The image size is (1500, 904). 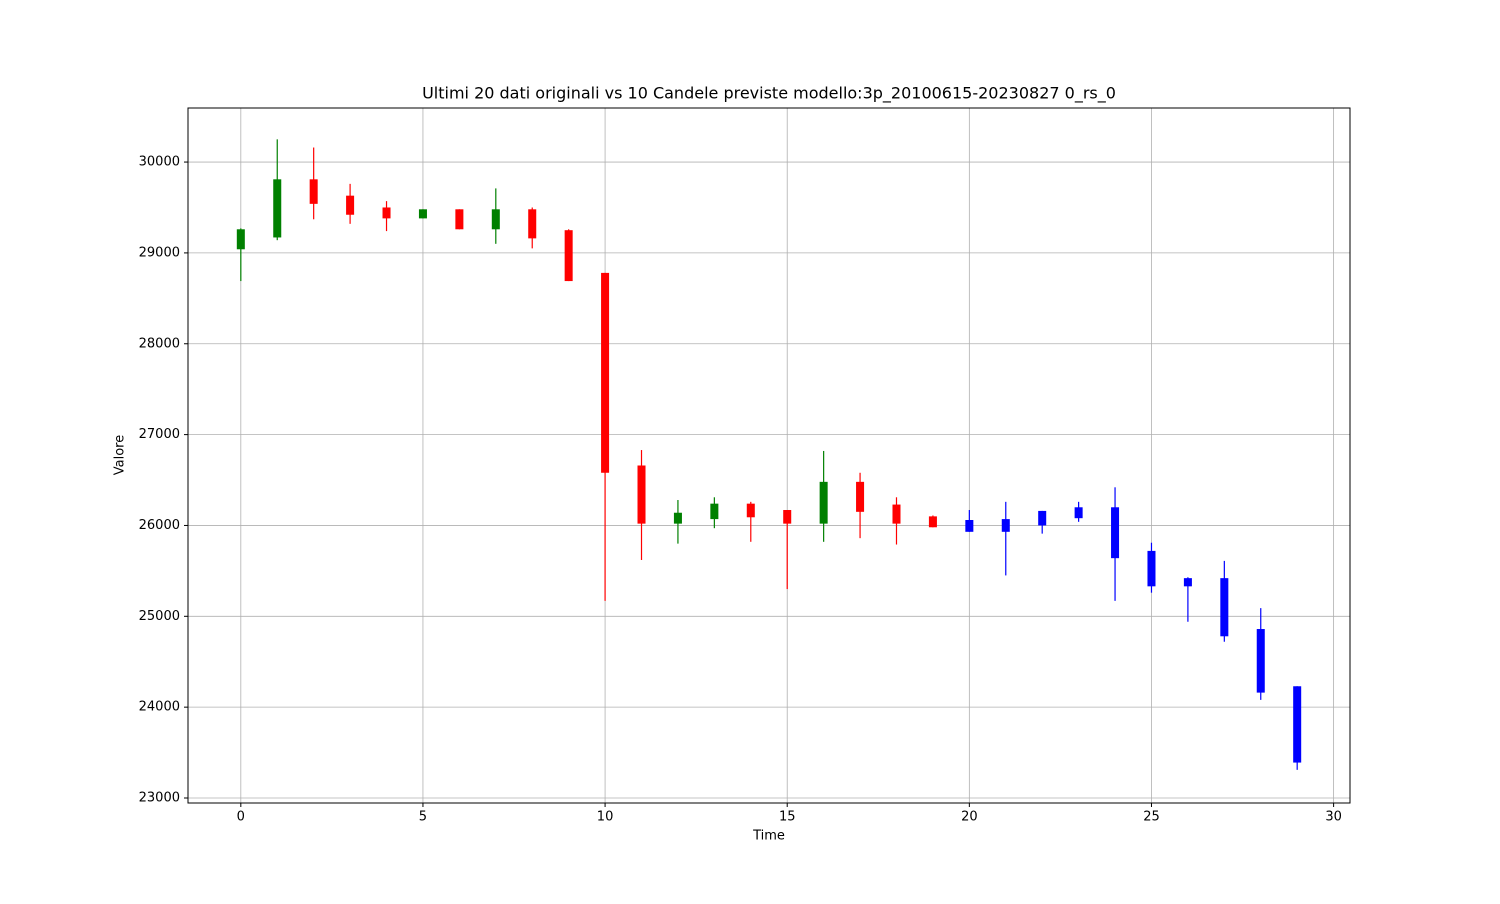 I want to click on y-tick-label: 28000, so click(x=159, y=343).